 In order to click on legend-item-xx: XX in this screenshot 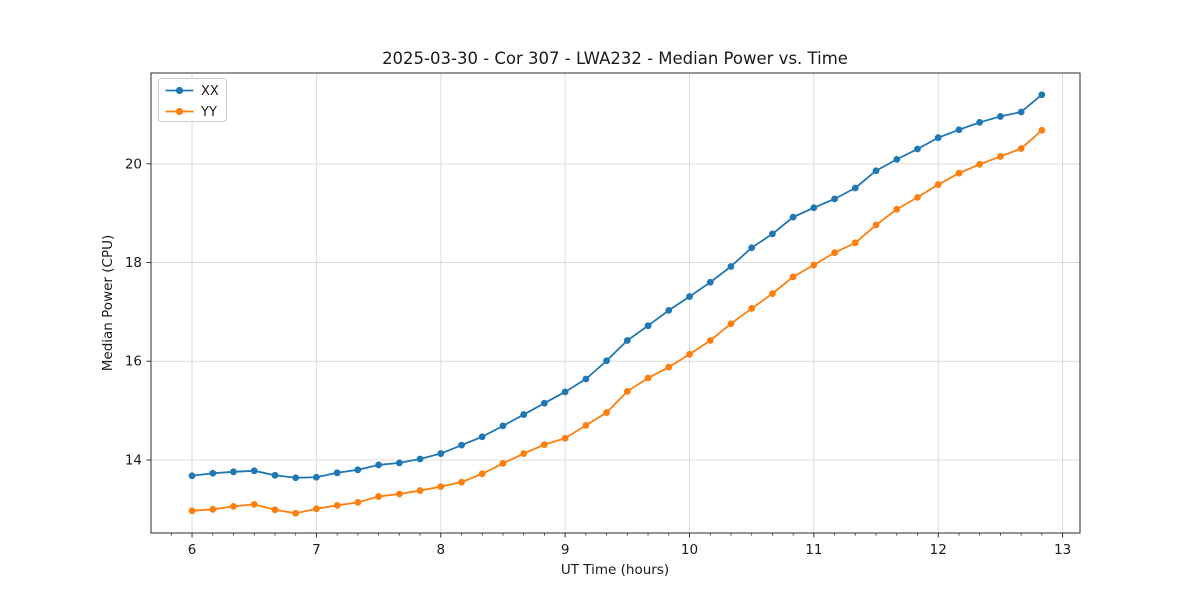, I will do `click(192, 91)`.